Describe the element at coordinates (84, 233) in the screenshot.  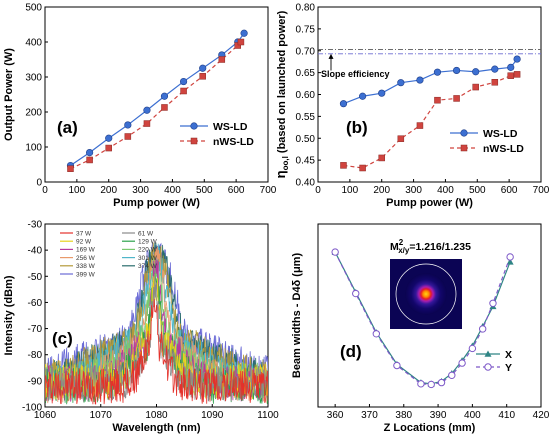
I see `legend-label: 37 W` at that location.